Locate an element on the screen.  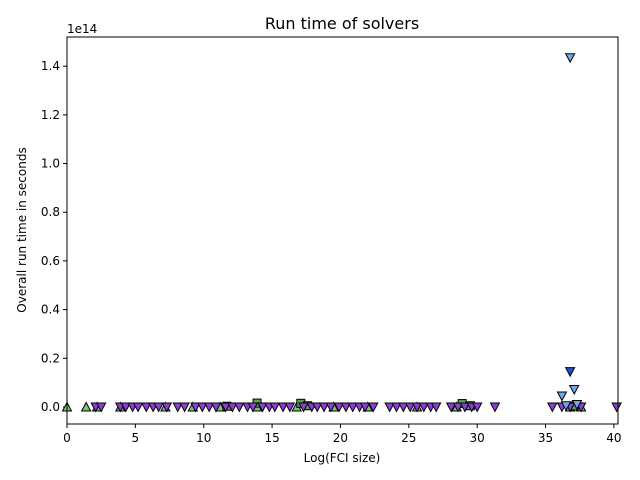
x-tick-label: 0 is located at coordinates (67, 438).